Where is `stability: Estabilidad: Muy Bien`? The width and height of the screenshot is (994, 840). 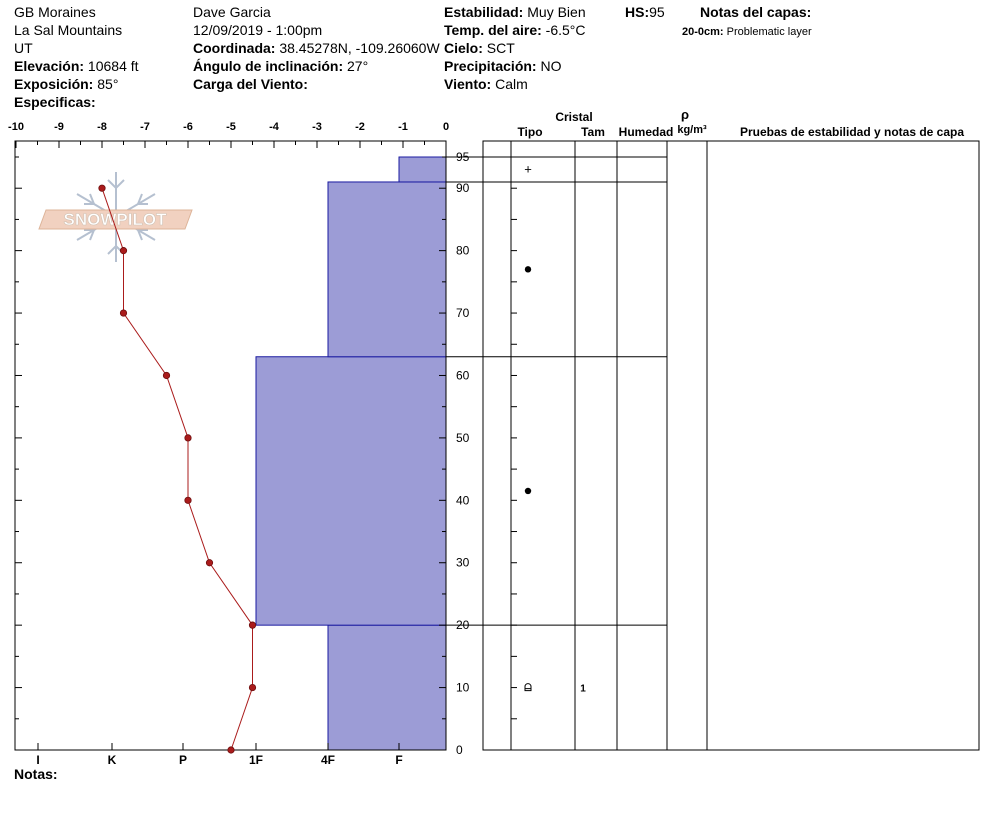
stability: Estabilidad: Muy Bien is located at coordinates (515, 12).